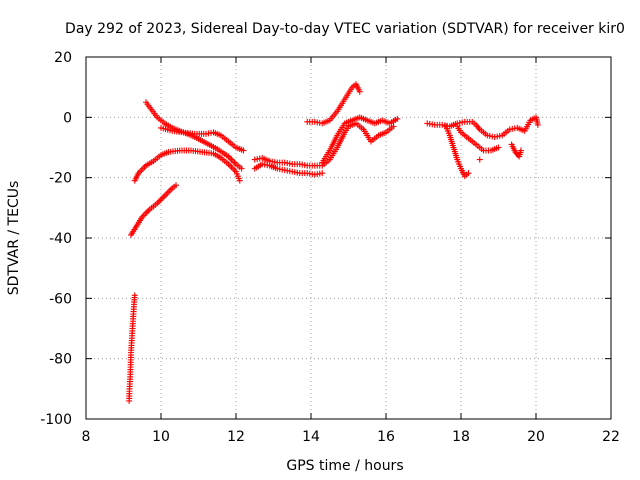 The image size is (640, 480). Describe the element at coordinates (344, 466) in the screenshot. I see `x-axis-label: GPS time / hours` at that location.